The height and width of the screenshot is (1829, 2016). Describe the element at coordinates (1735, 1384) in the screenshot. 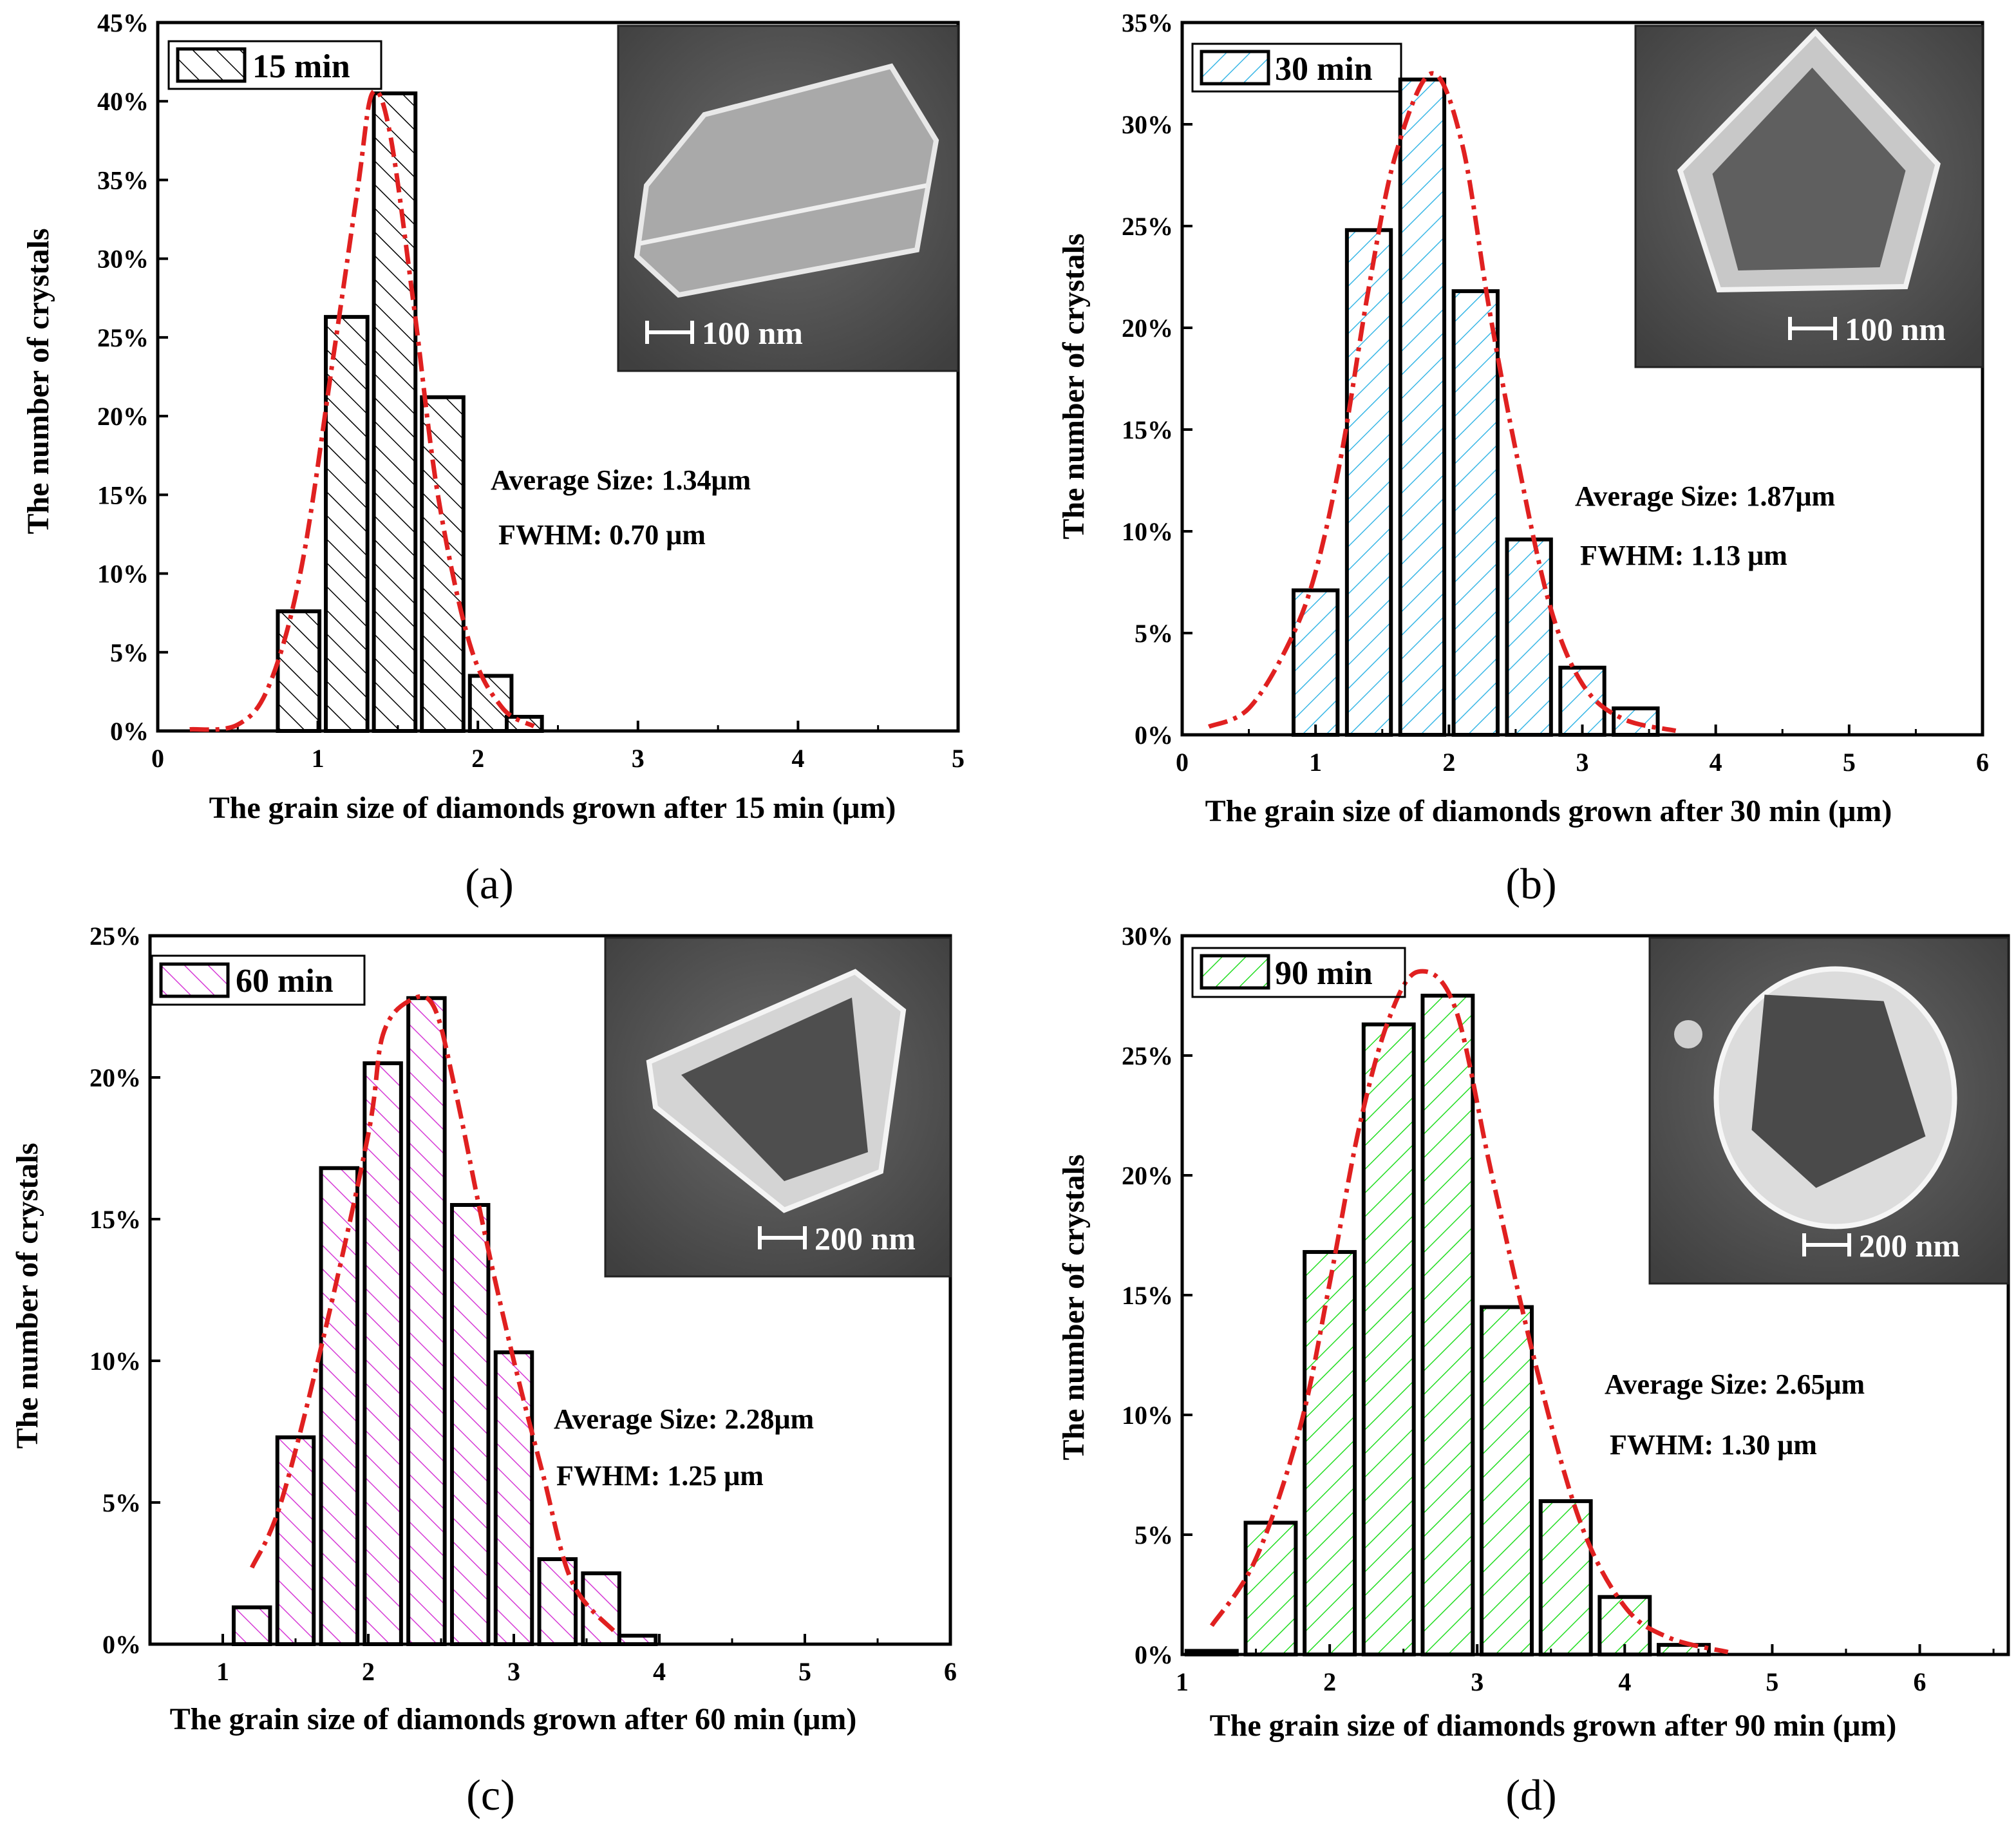

I see `average-size-label: Average Size: 2.65μm` at that location.